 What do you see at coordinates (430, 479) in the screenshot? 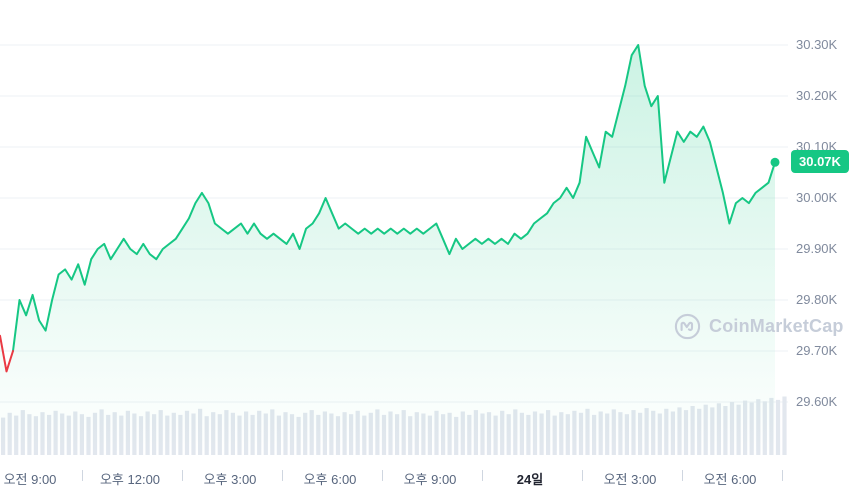
I see `x-axis-label: 오후 9:00` at bounding box center [430, 479].